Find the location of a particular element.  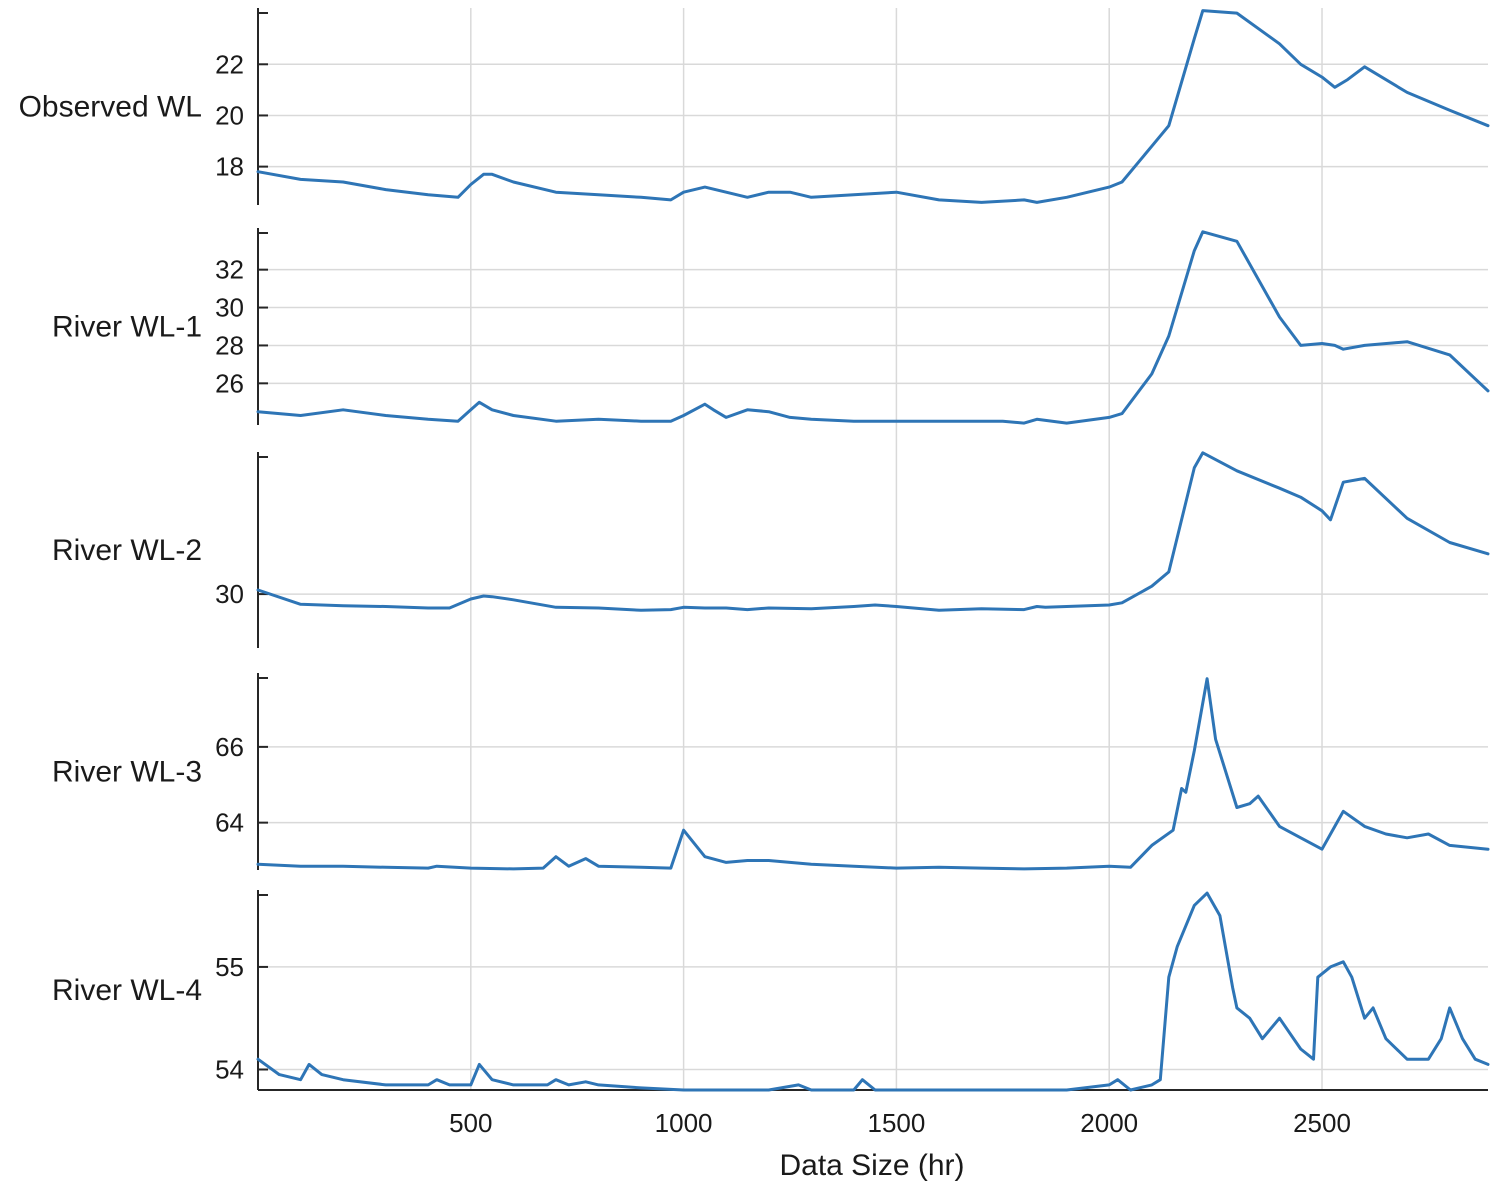

y-tick-label: 20 is located at coordinates (229, 115).